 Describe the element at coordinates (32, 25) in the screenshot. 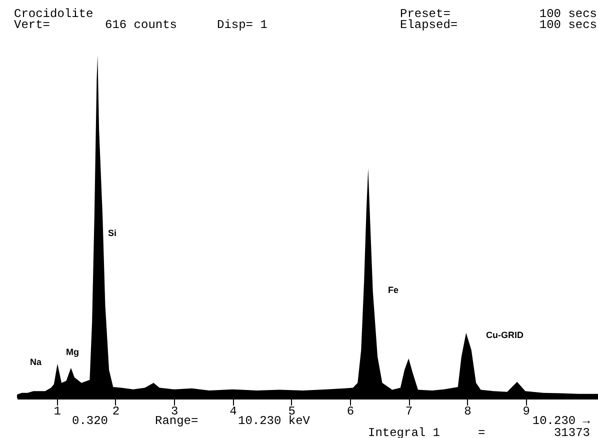

I see `text: Vert=` at that location.